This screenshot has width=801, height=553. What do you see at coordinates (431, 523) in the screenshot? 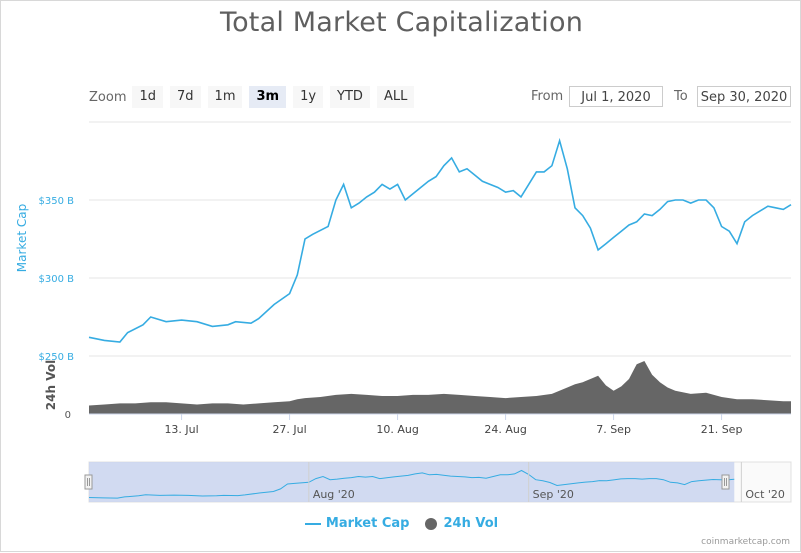
I see `legend-dot-icon` at bounding box center [431, 523].